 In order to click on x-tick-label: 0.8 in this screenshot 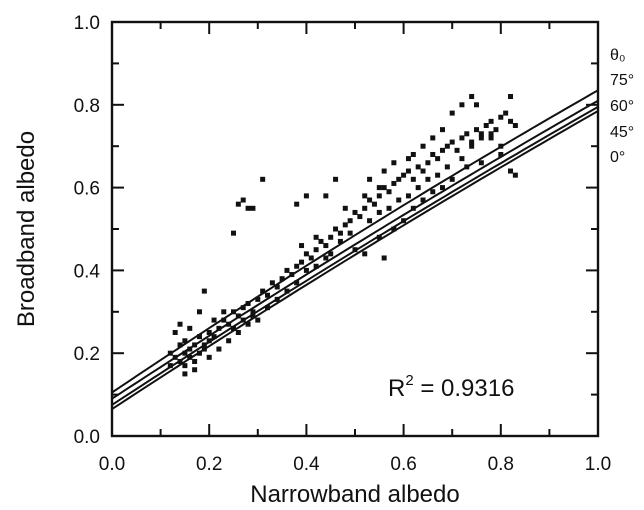, I will do `click(501, 464)`.